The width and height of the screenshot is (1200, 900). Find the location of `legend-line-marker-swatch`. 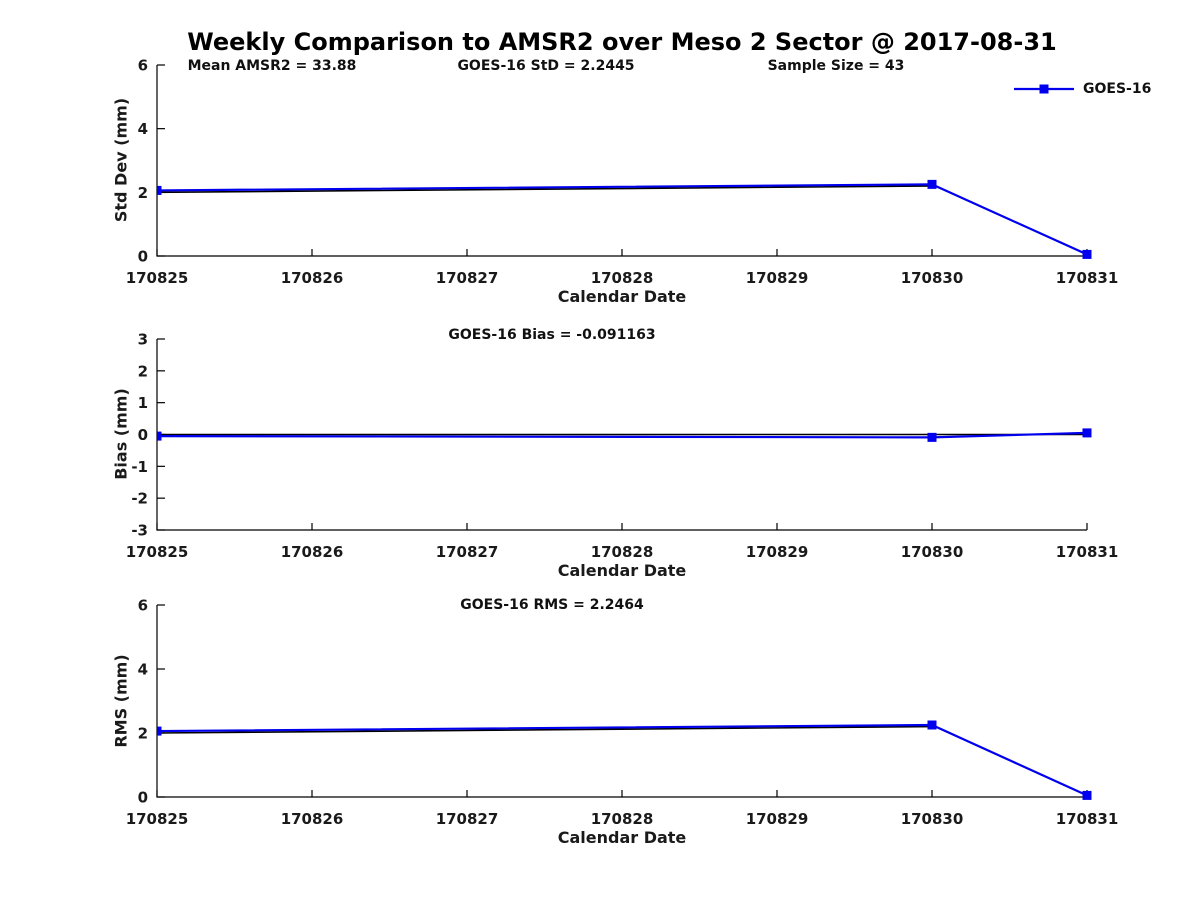

legend-line-marker-swatch is located at coordinates (1044, 89).